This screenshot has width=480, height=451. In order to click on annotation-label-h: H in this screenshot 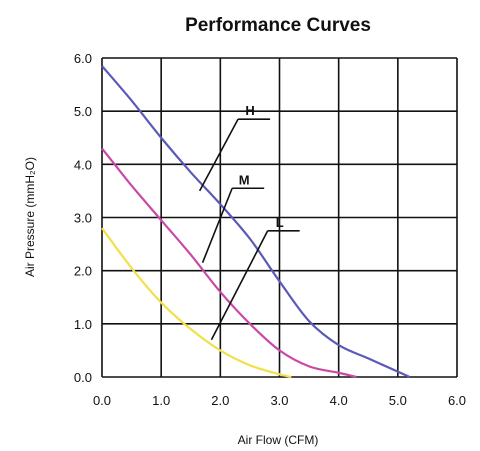, I will do `click(249, 110)`.